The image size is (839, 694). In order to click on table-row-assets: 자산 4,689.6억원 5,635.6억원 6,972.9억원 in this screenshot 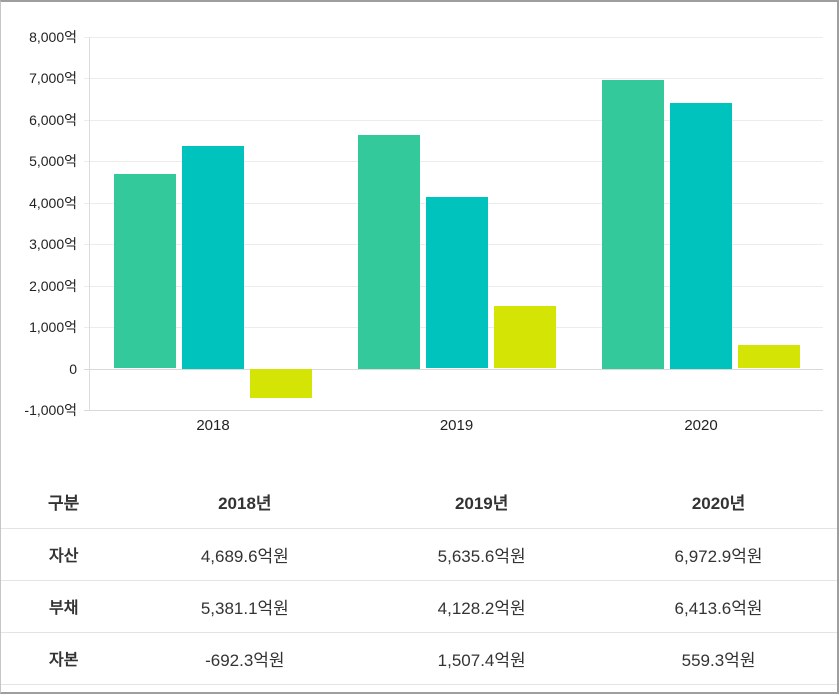, I will do `click(419, 554)`.